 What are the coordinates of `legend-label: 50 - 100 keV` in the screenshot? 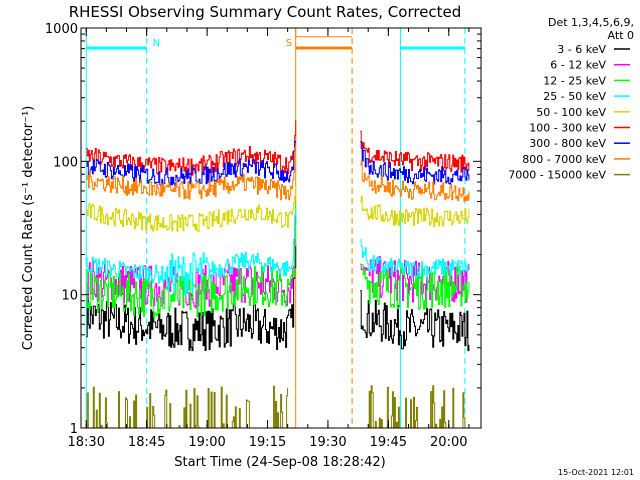 It's located at (571, 112).